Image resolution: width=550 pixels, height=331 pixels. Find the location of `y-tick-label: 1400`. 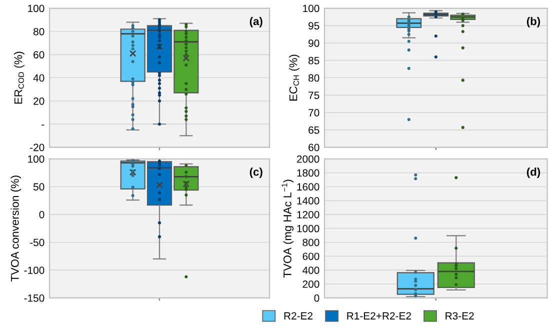

y-tick-label: 1400 is located at coordinates (308, 200).